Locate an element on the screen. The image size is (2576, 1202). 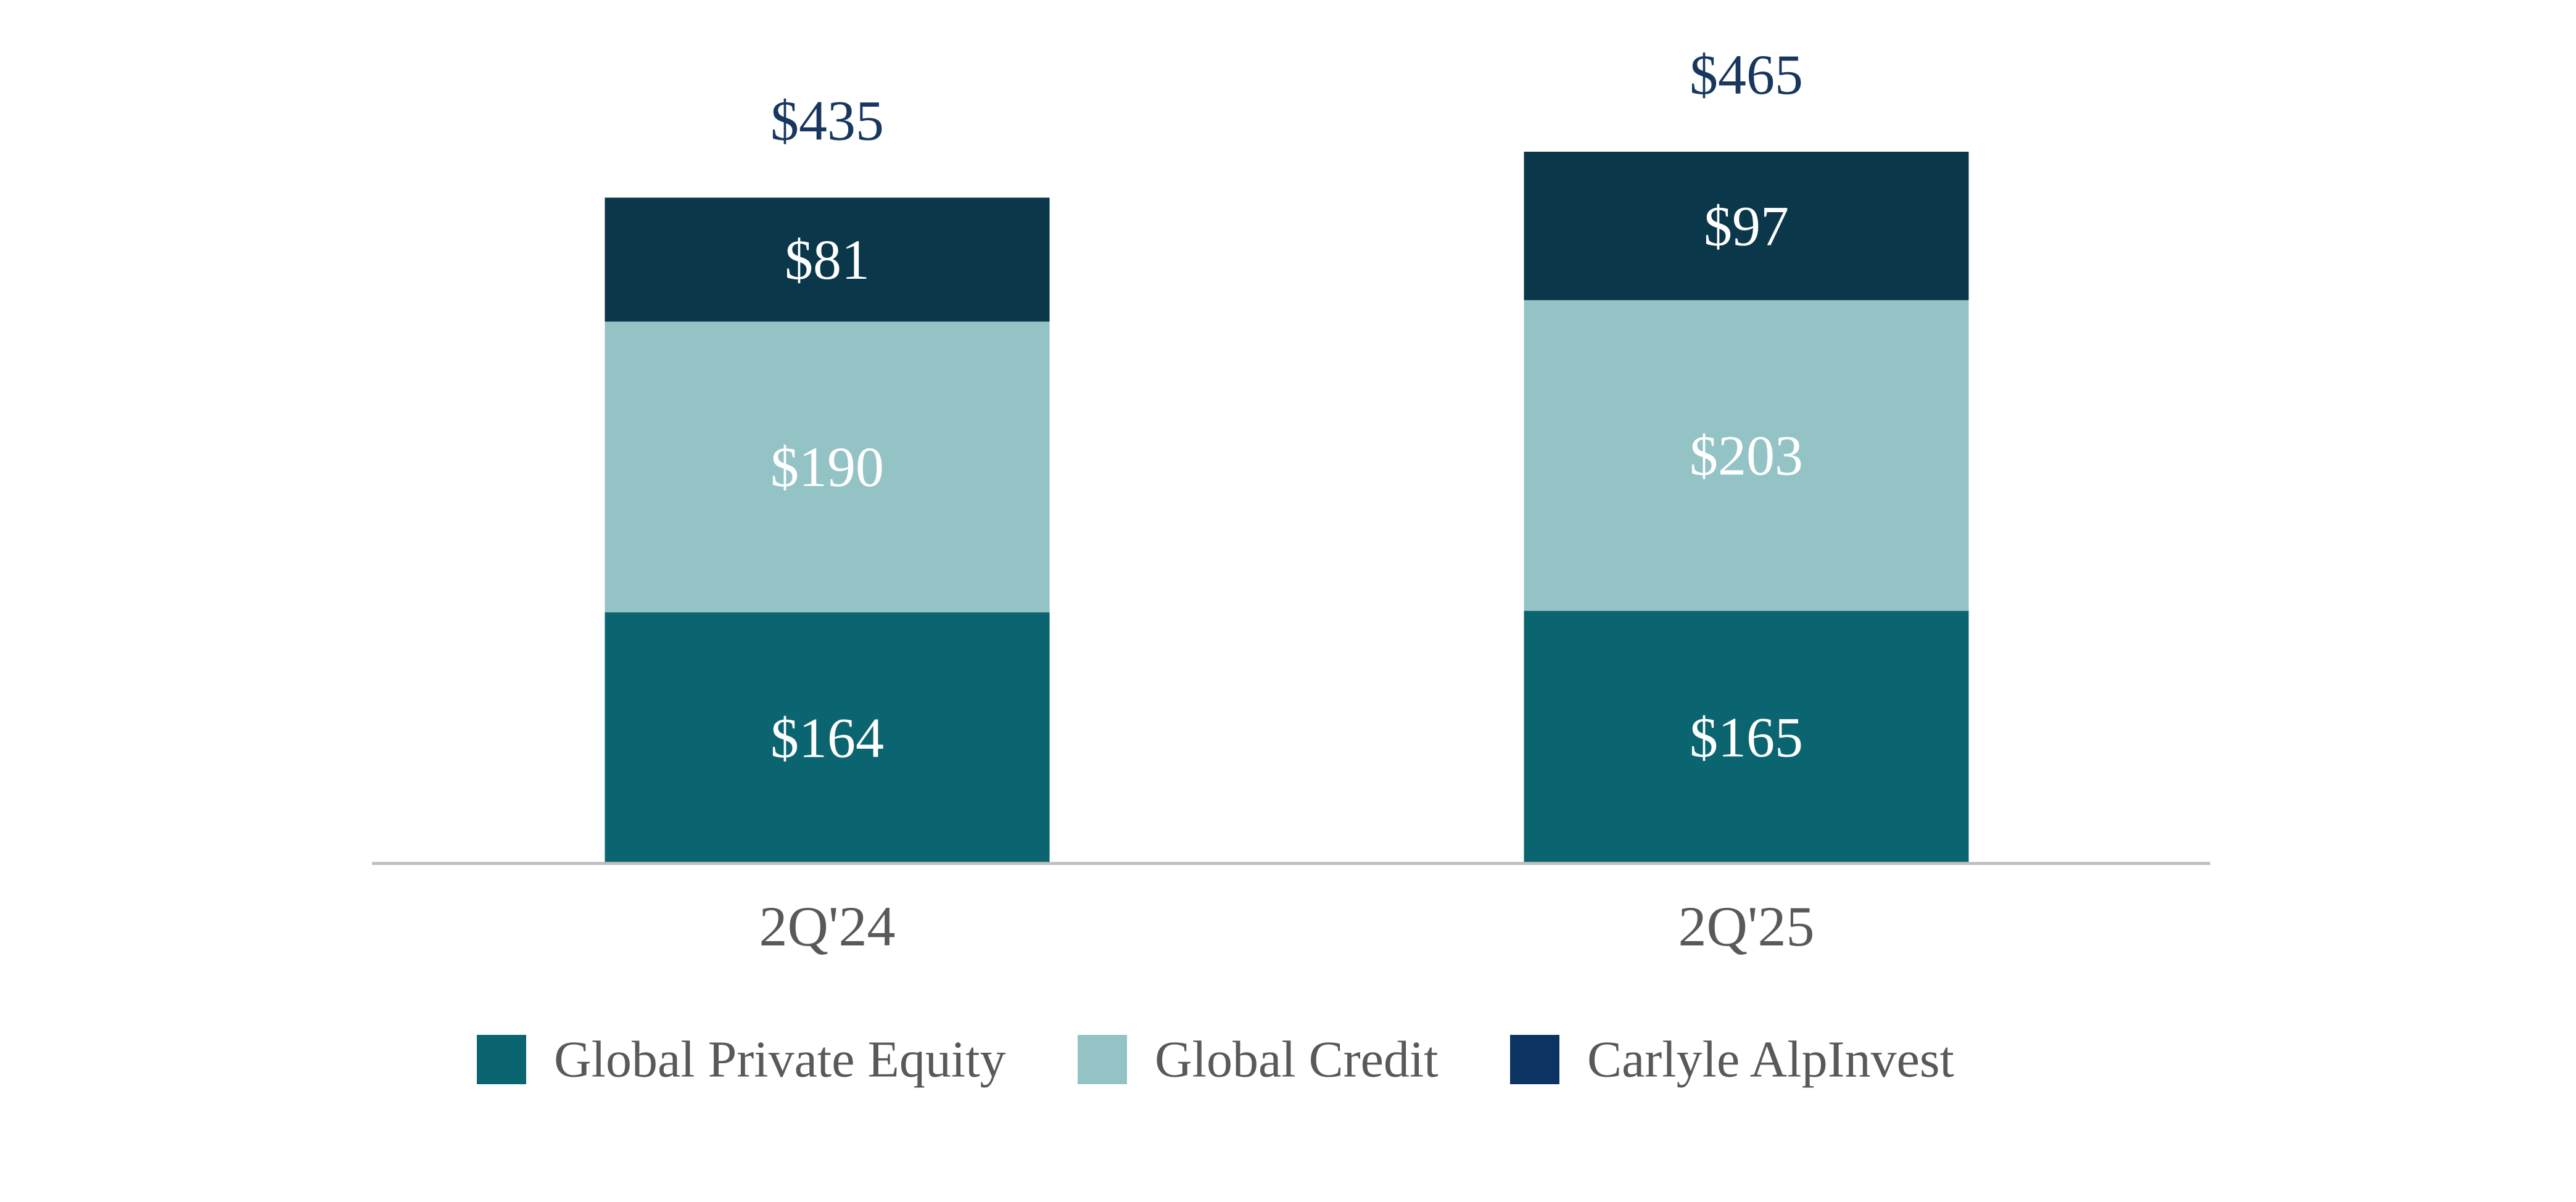
total-label-2q25: $465 is located at coordinates (1747, 74).